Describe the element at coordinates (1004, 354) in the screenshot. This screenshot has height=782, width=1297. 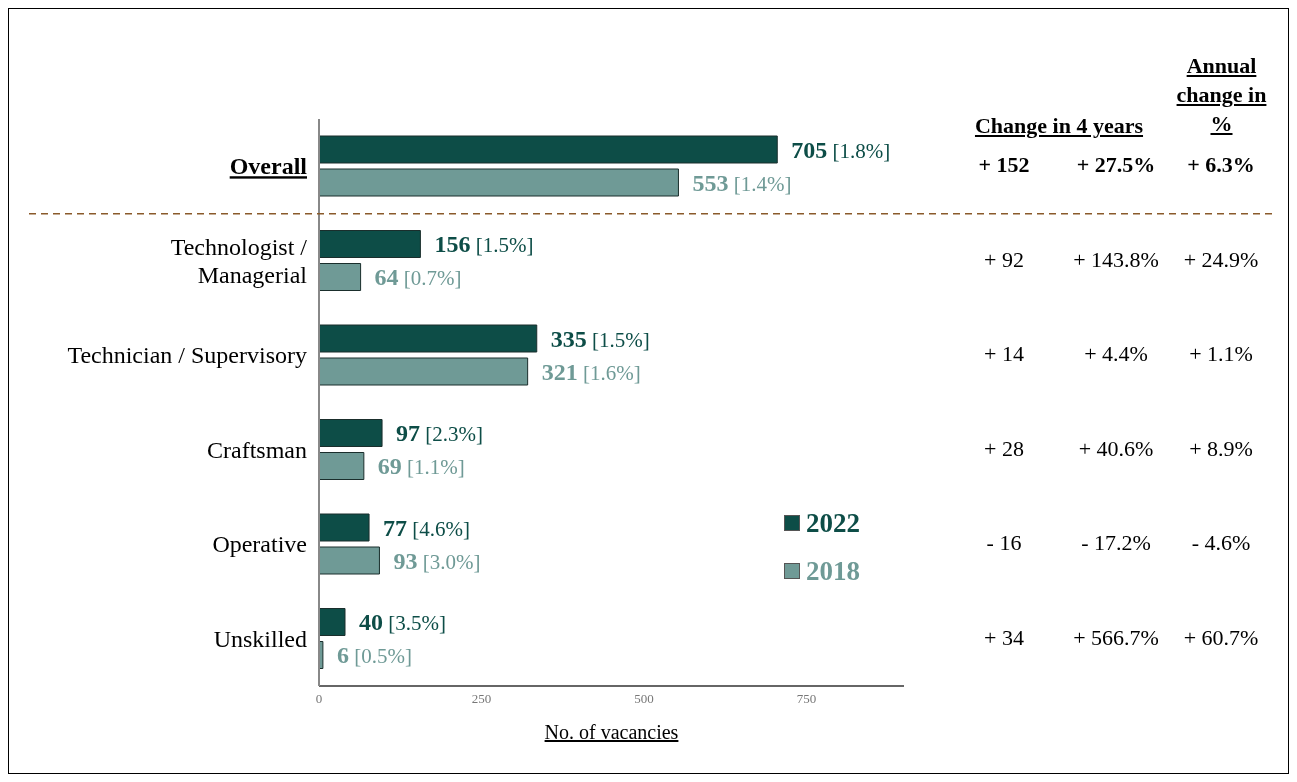
I see `text: + 14` at that location.